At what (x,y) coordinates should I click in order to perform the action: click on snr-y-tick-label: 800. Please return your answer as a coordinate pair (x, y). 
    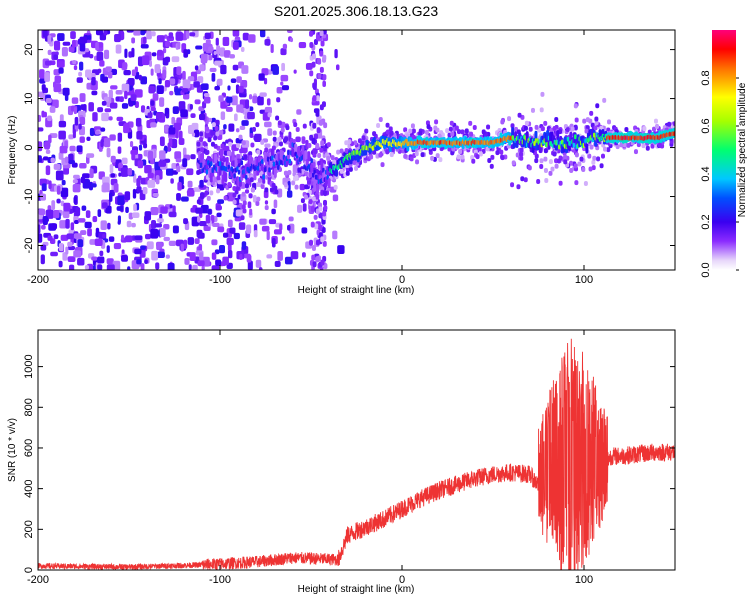
    Looking at the image, I should click on (29, 407).